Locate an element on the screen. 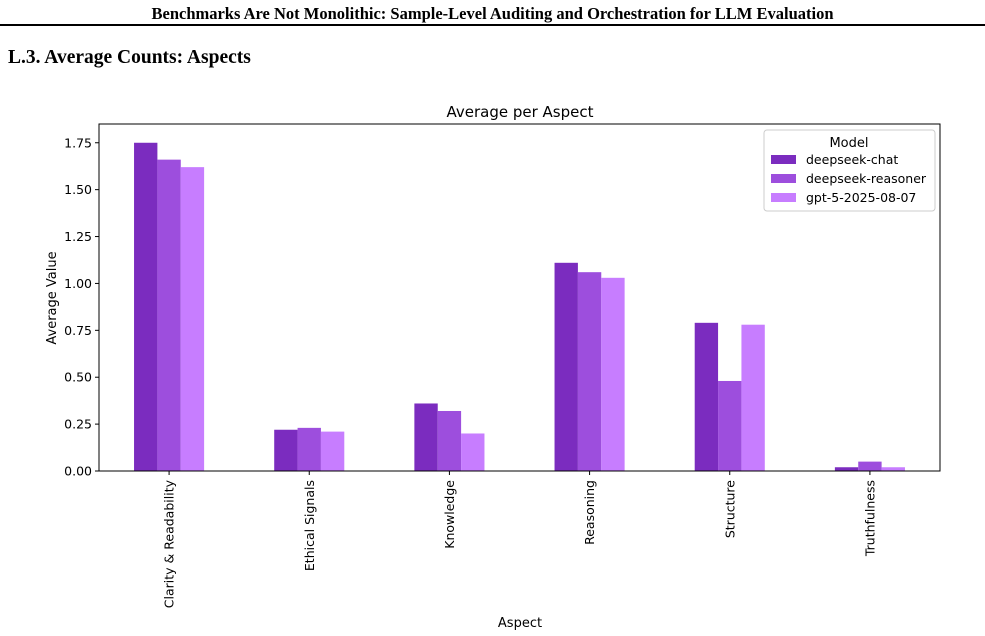 The height and width of the screenshot is (636, 985). x-axis-label: Aspect is located at coordinates (520, 623).